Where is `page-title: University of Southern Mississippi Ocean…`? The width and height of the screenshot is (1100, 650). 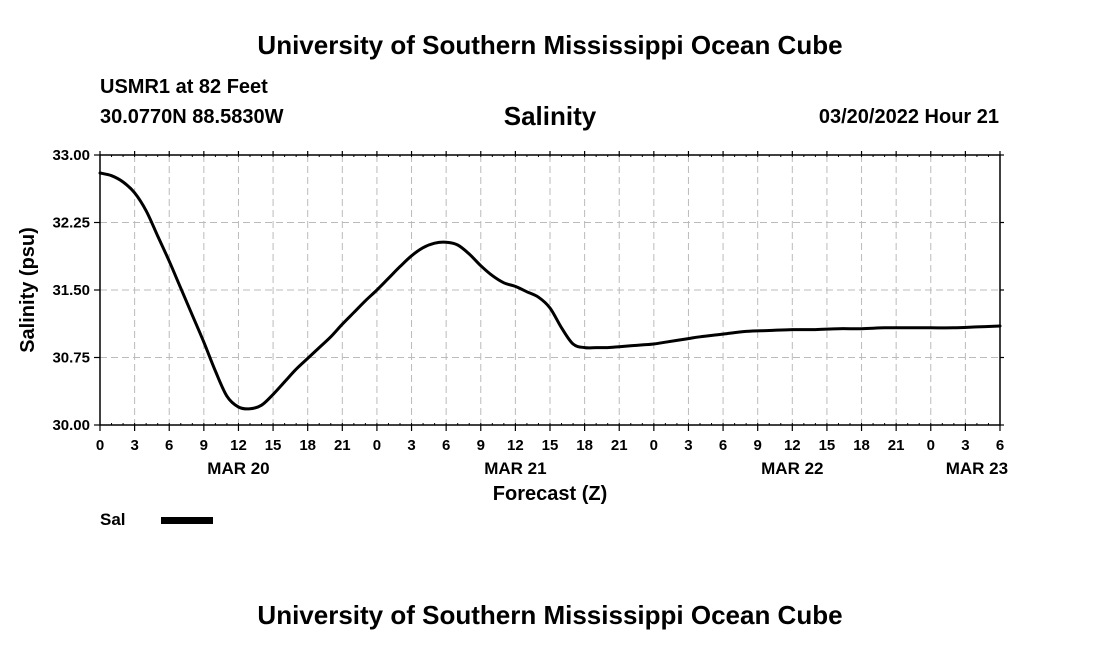
page-title: University of Southern Mississippi Ocean… is located at coordinates (550, 45).